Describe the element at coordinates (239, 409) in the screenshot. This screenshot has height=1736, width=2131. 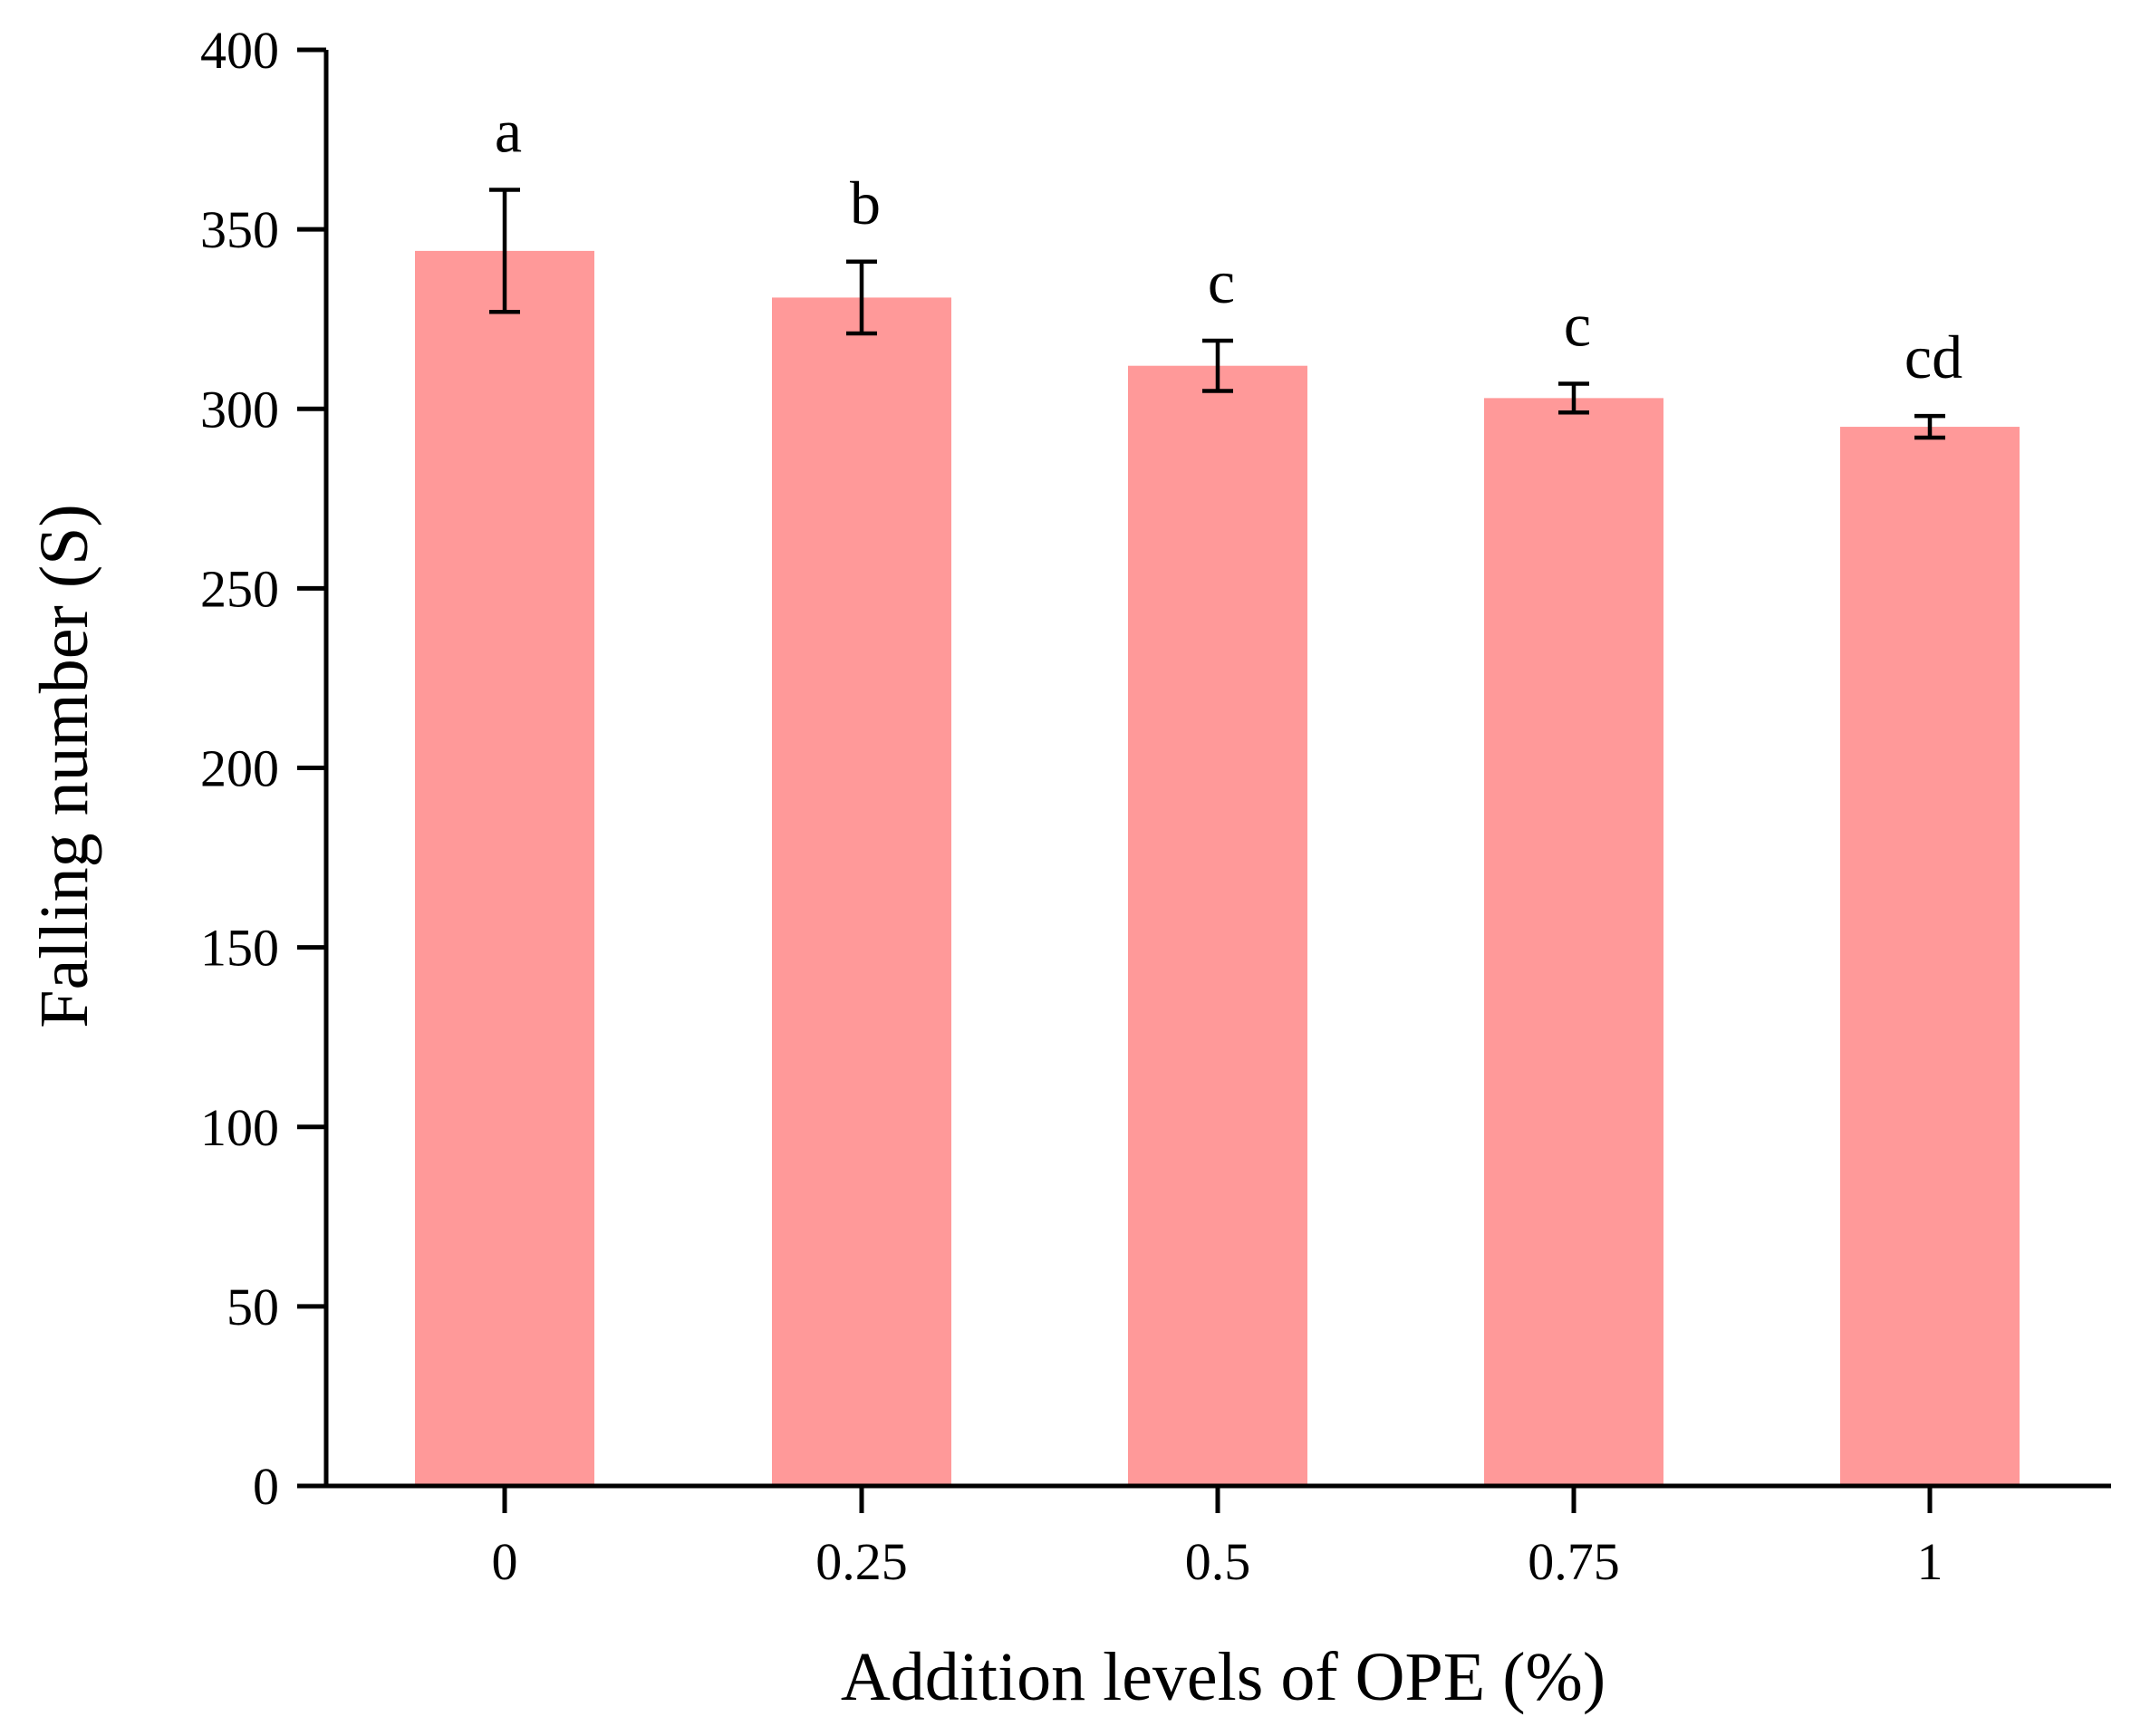
I see `y-tick-label: 300` at that location.